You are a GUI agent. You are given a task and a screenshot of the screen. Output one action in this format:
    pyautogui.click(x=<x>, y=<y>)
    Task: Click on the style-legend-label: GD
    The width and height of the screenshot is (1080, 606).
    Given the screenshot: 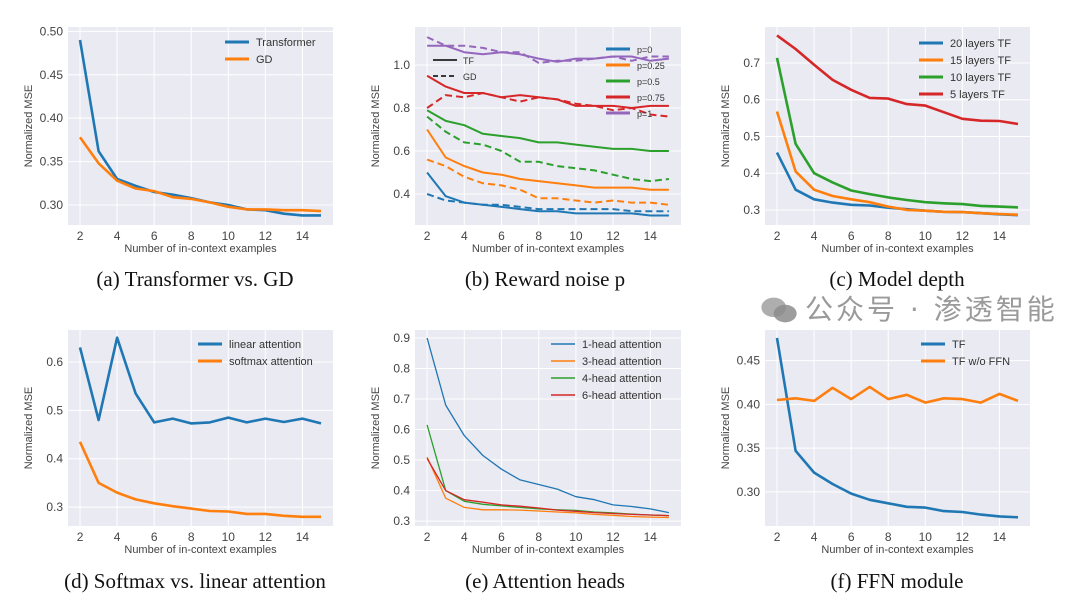 What is the action you would take?
    pyautogui.click(x=470, y=77)
    